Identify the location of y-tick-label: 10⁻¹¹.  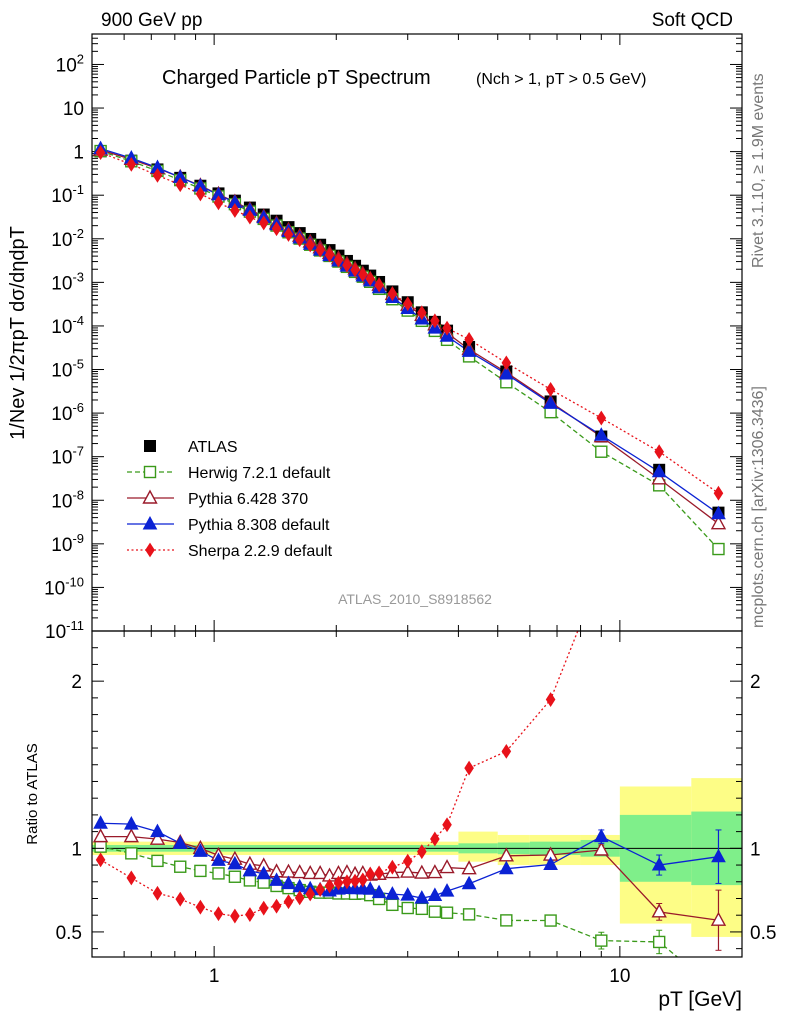
(64, 630).